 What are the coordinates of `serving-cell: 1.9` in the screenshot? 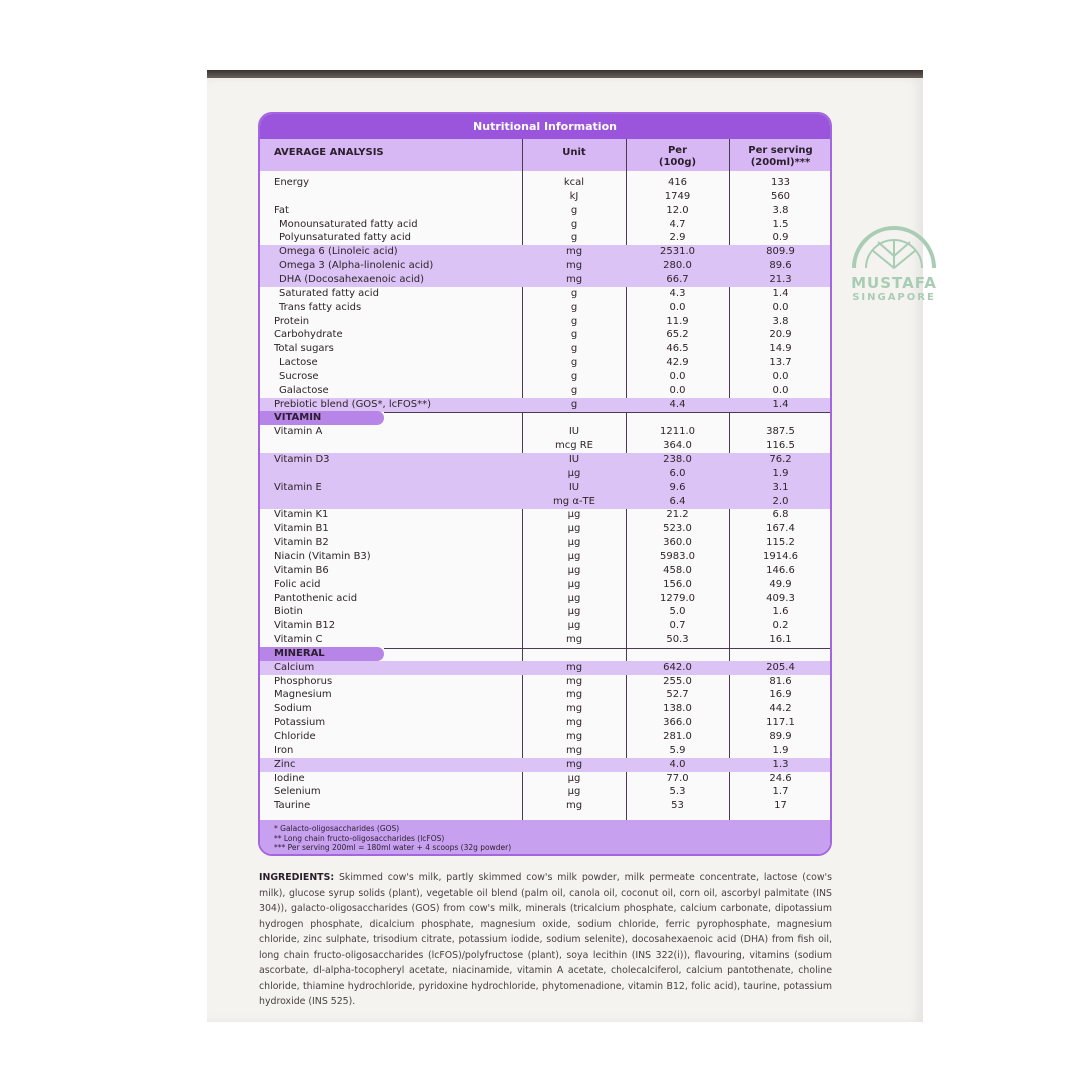 It's located at (780, 473).